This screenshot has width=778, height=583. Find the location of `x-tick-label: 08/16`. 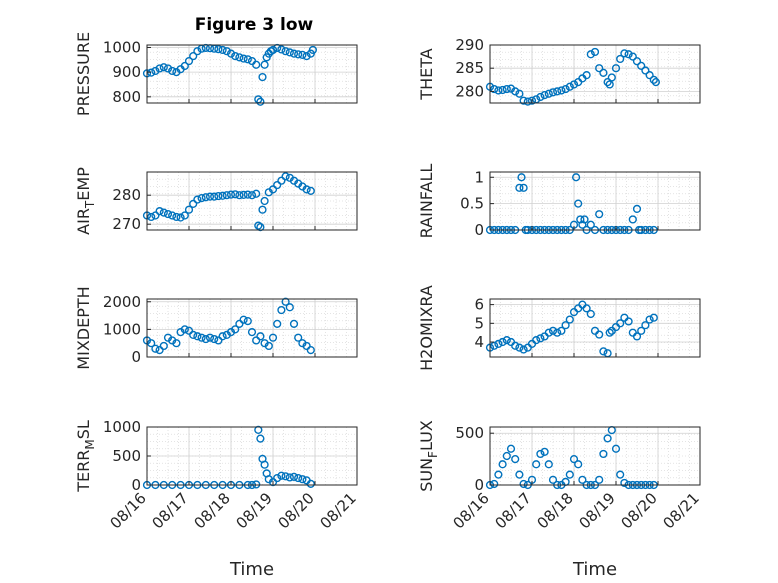

x-tick-label: 08/16 is located at coordinates (128, 510).